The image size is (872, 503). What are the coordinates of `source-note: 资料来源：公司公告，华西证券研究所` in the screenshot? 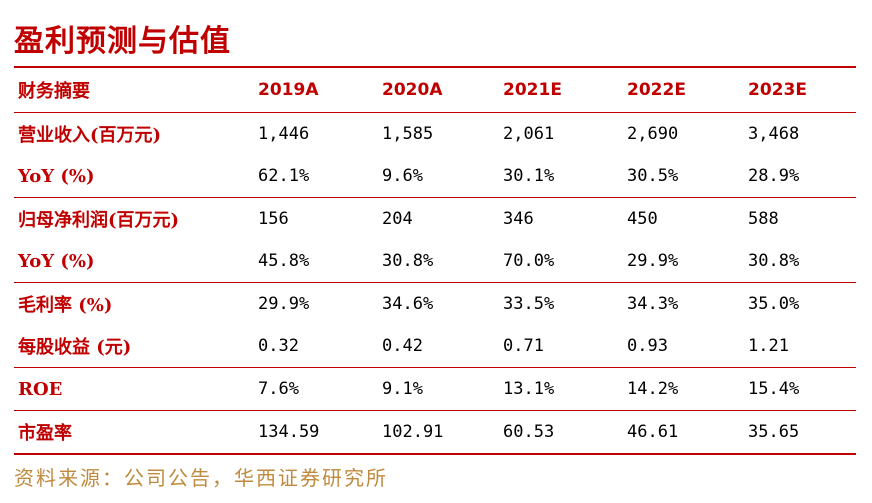 It's located at (201, 478).